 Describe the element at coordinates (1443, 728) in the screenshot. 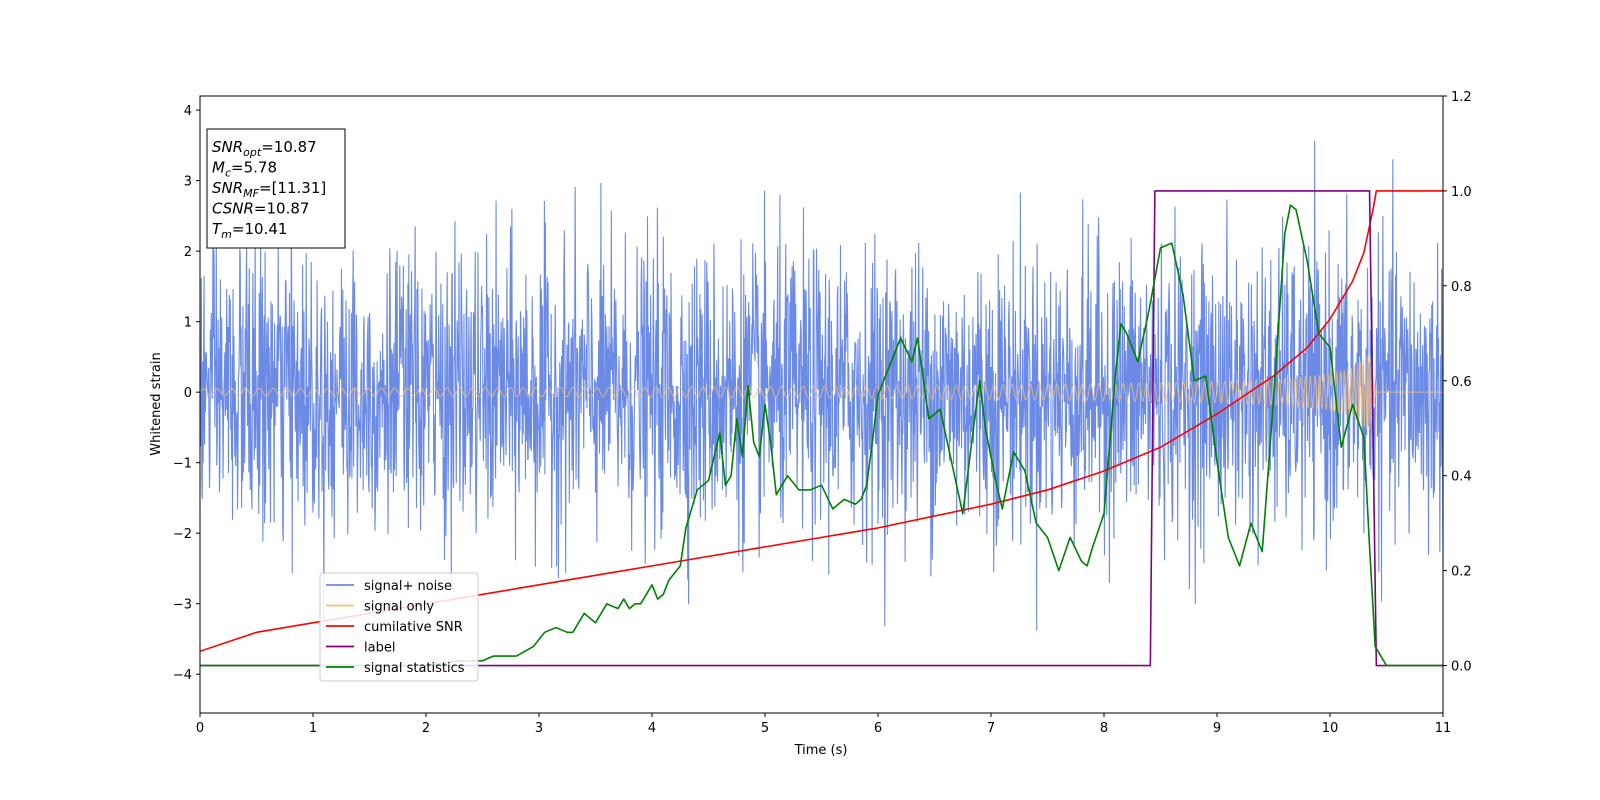

I see `x-tick-label: 11` at that location.